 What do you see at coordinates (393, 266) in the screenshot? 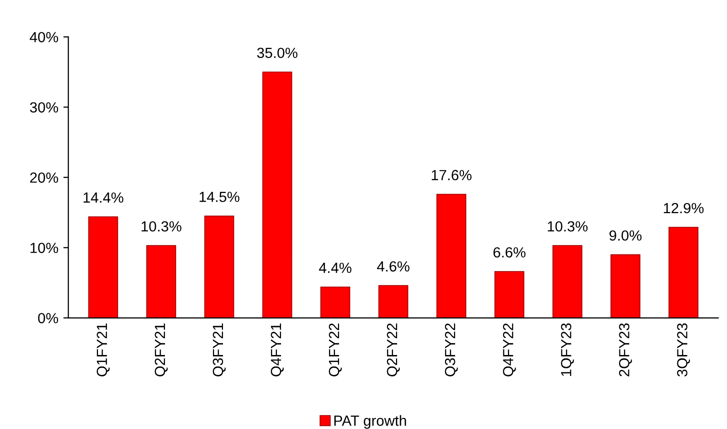
I see `data-label: 4.6%` at bounding box center [393, 266].